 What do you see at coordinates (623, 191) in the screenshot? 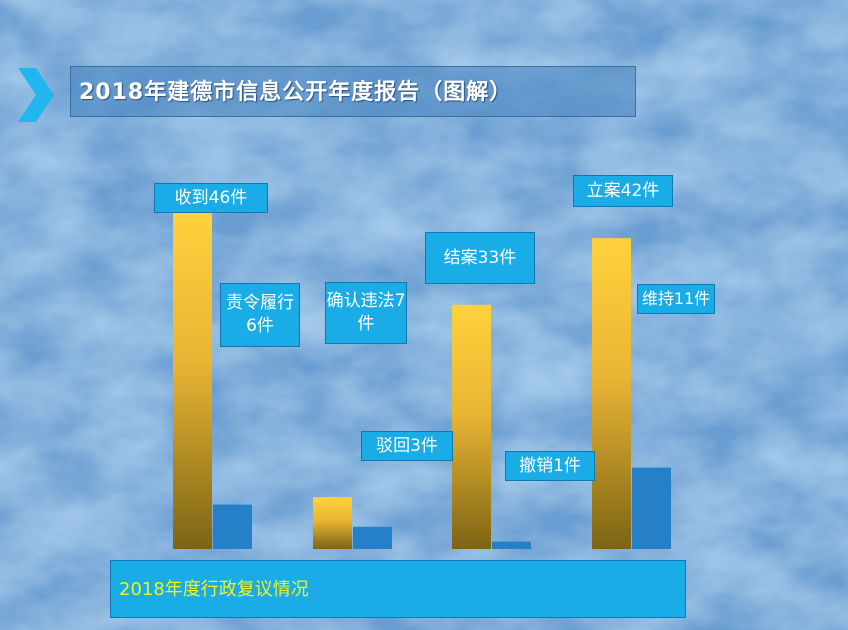
I see `data-label-gold-4: 立案42件` at bounding box center [623, 191].